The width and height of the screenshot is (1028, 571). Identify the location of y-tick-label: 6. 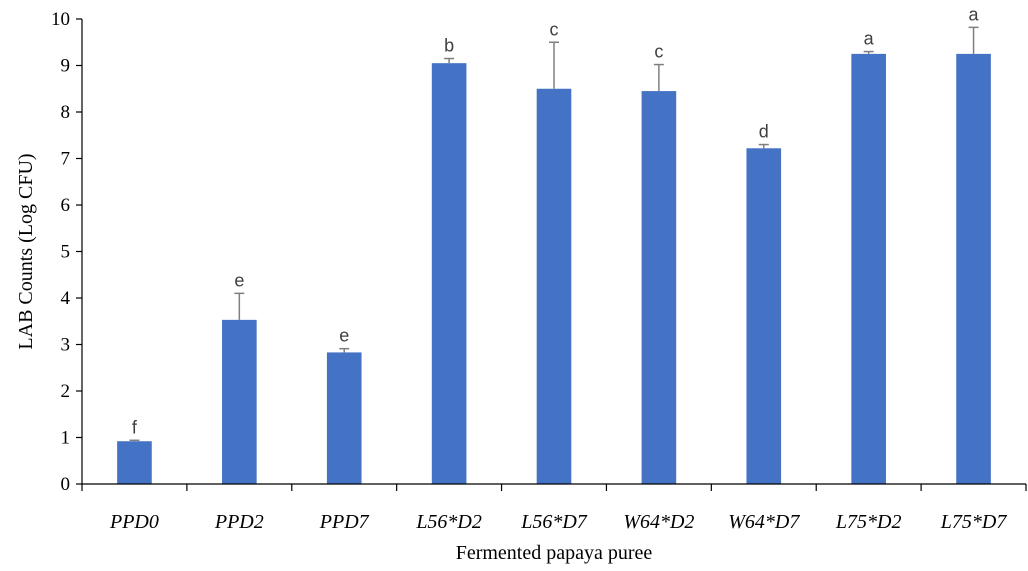
(66, 205).